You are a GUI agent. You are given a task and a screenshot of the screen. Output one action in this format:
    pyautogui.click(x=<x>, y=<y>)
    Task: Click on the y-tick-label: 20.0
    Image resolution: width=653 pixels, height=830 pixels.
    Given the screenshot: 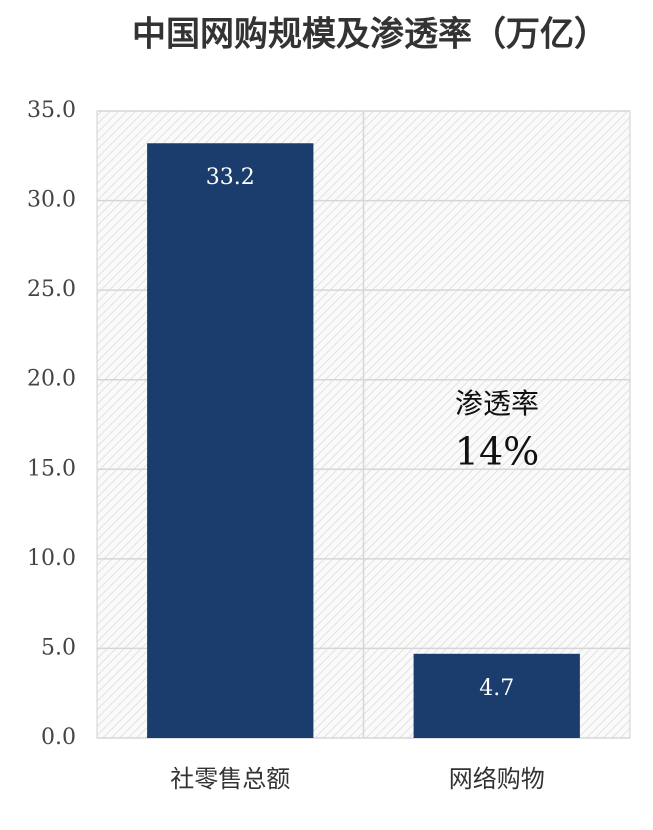 What is the action you would take?
    pyautogui.click(x=51, y=379)
    